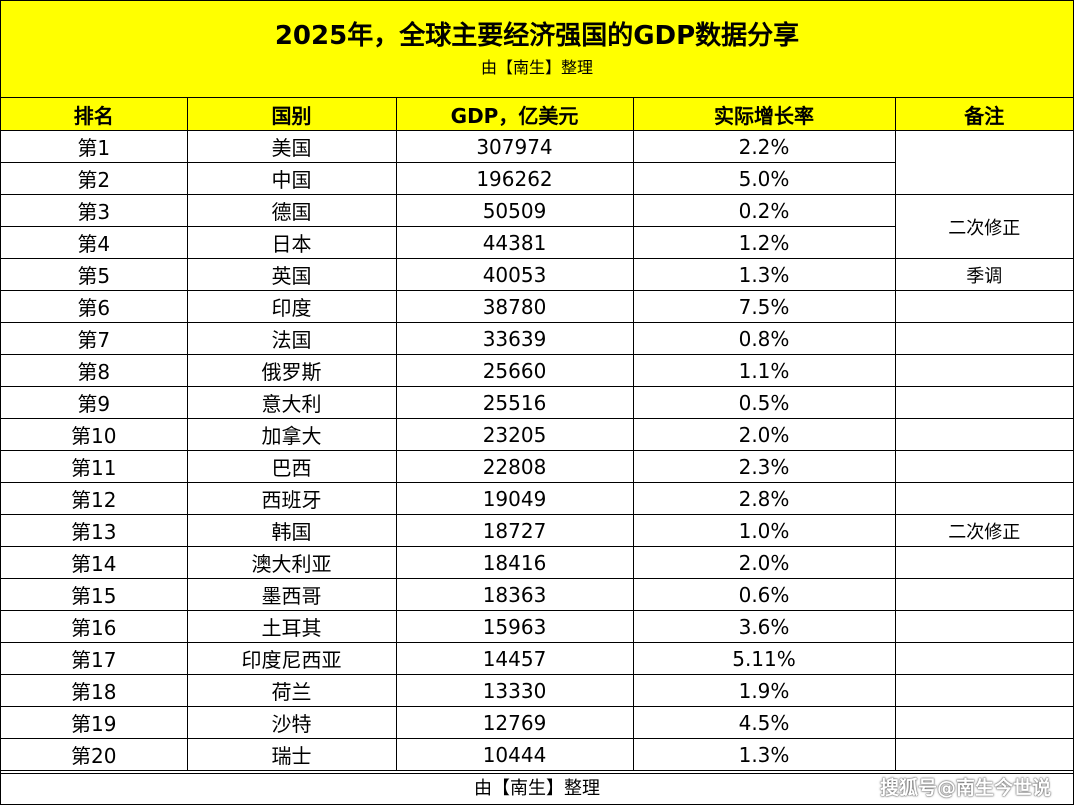  I want to click on header-country: 国别, so click(291, 114).